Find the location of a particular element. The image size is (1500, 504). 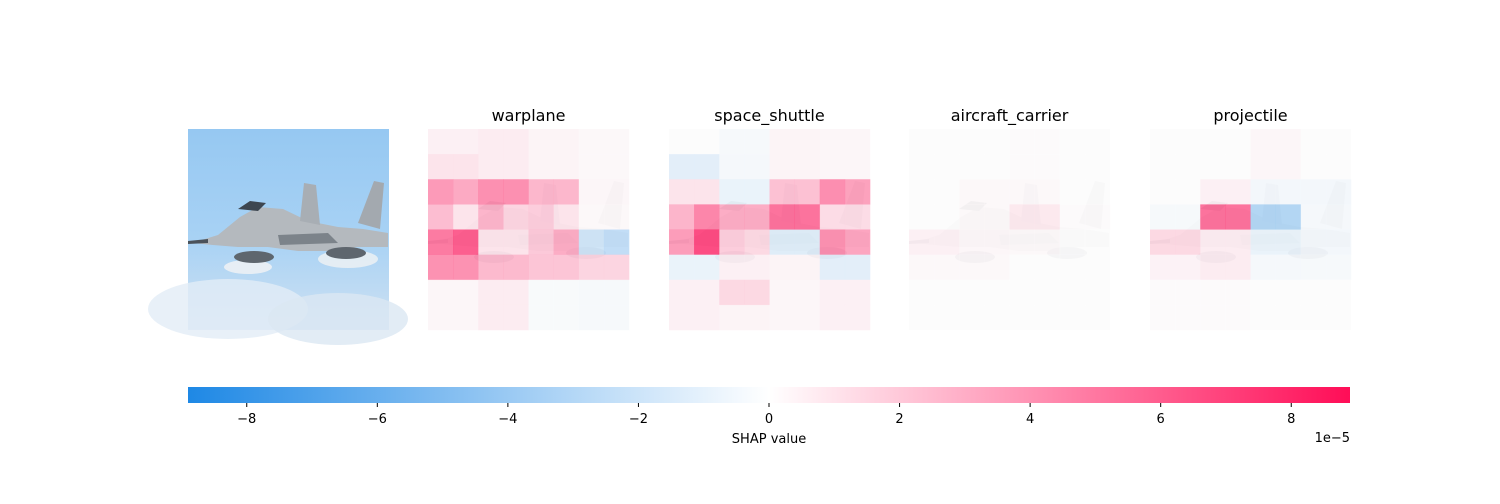

original-image-cloud is located at coordinates (228, 309).